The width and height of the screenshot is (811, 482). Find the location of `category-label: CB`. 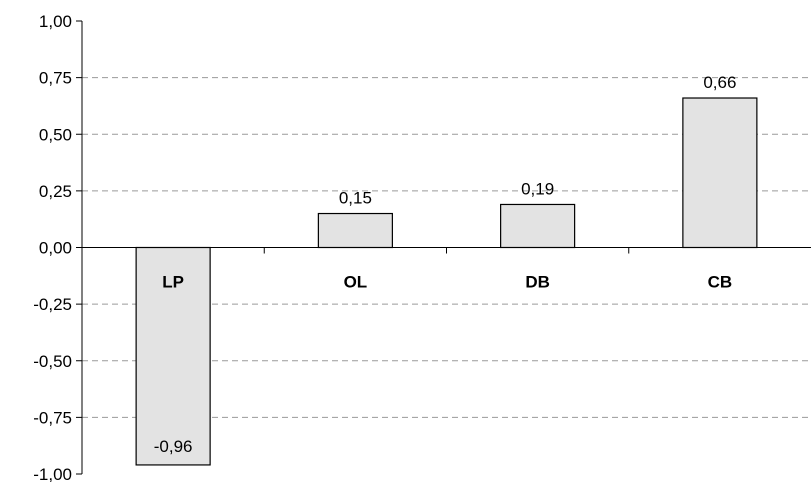

category-label: CB is located at coordinates (720, 282).